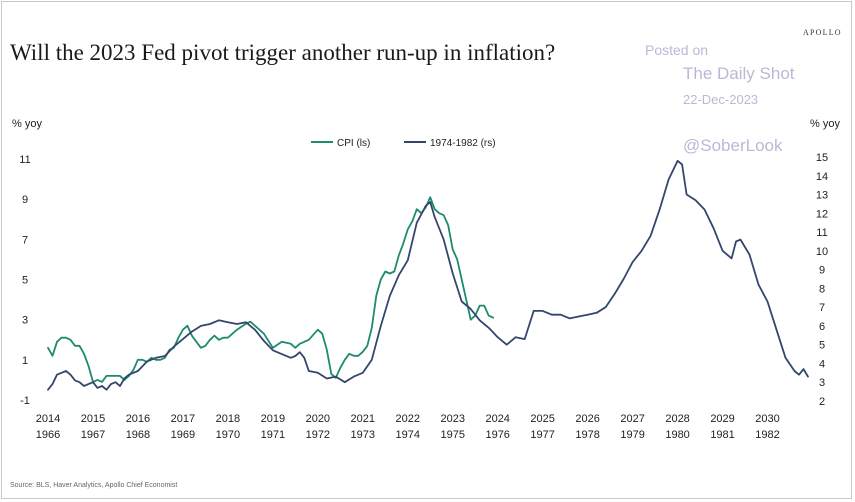 Image resolution: width=855 pixels, height=502 pixels. What do you see at coordinates (452, 419) in the screenshot?
I see `x-tick-top: 2023` at bounding box center [452, 419].